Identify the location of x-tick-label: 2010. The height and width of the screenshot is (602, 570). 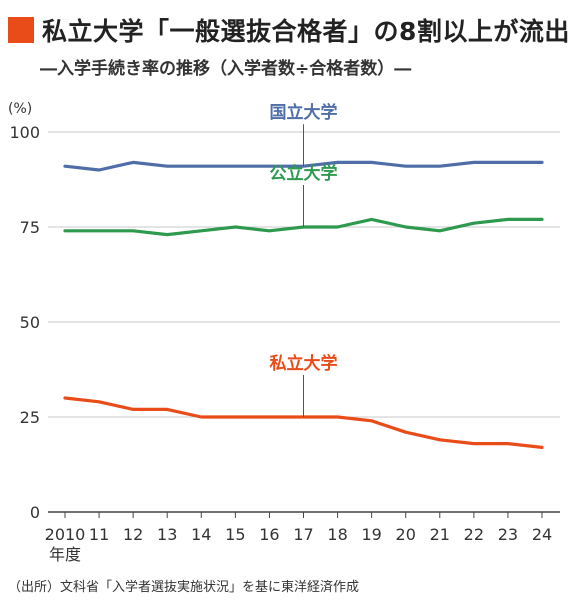
(65, 534).